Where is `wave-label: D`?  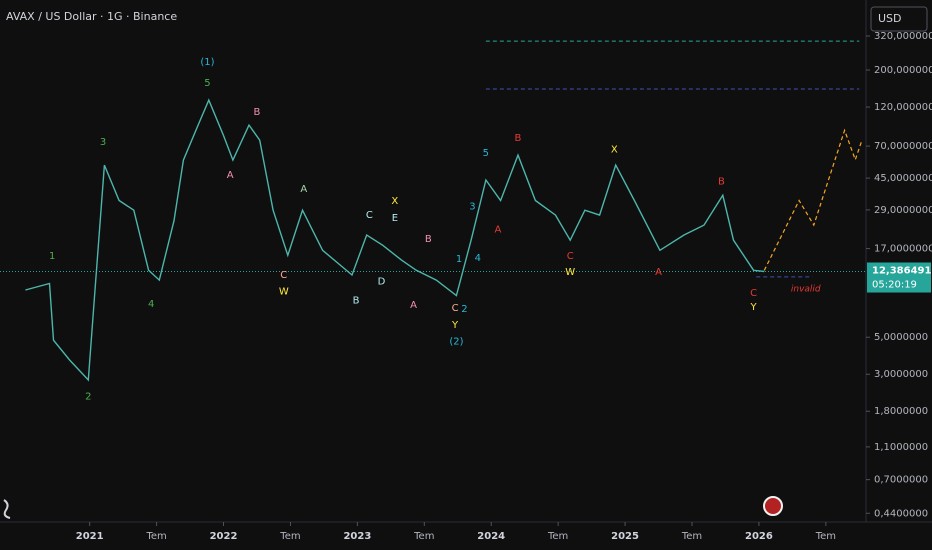 wave-label: D is located at coordinates (382, 281).